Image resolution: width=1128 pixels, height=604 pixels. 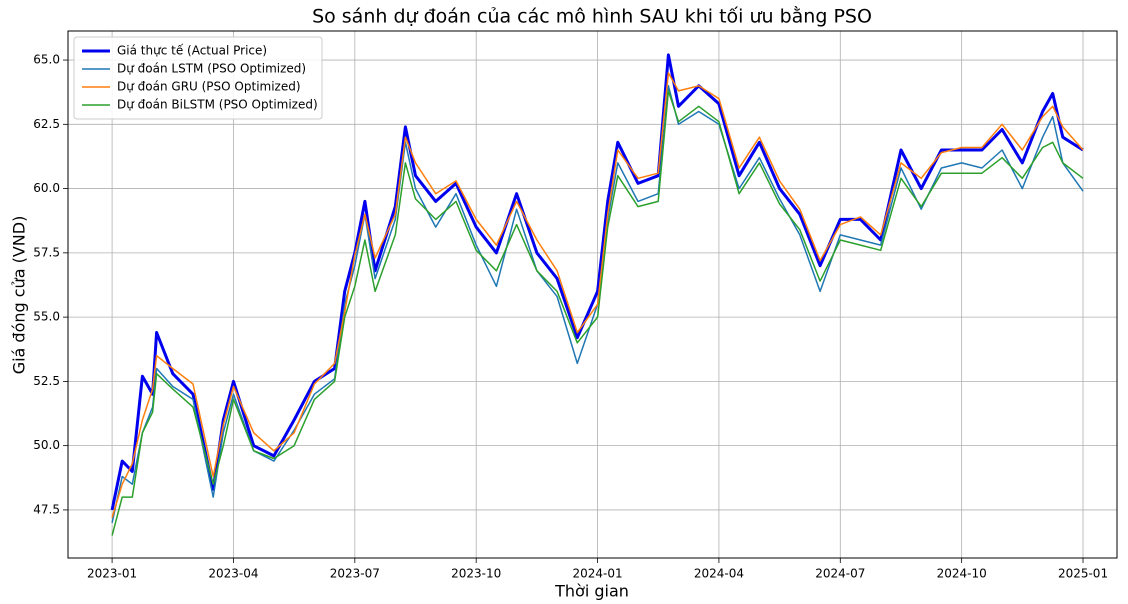 I want to click on x-tick-label: 2023-01, so click(x=112, y=574).